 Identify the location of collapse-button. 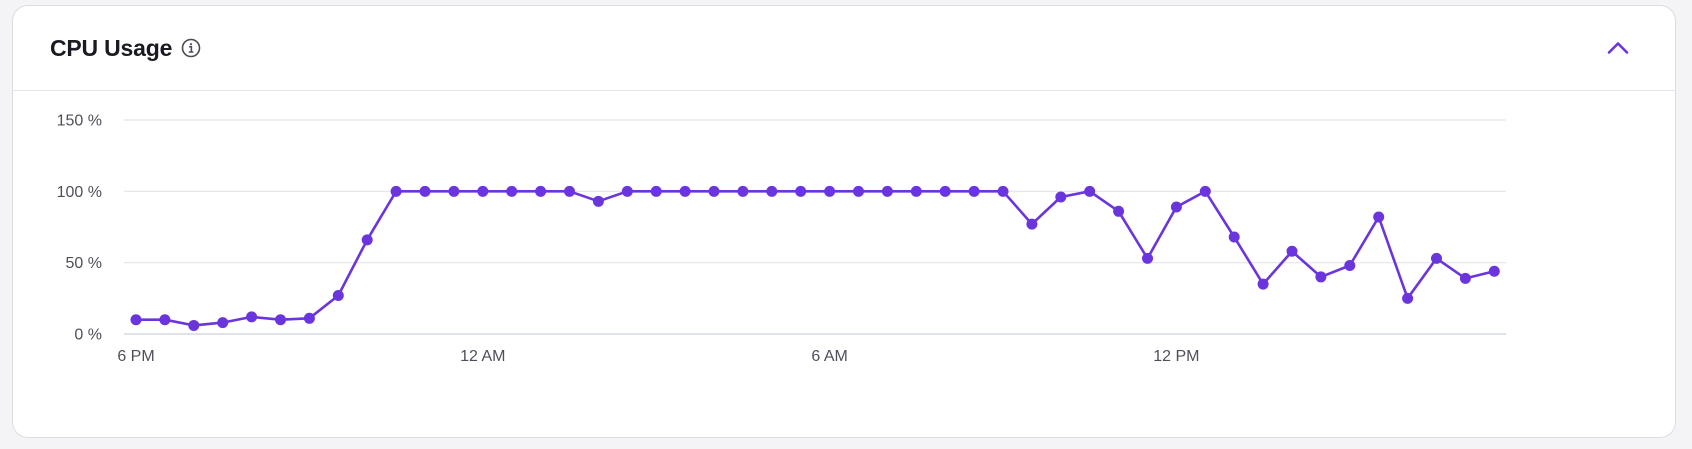
(1618, 48).